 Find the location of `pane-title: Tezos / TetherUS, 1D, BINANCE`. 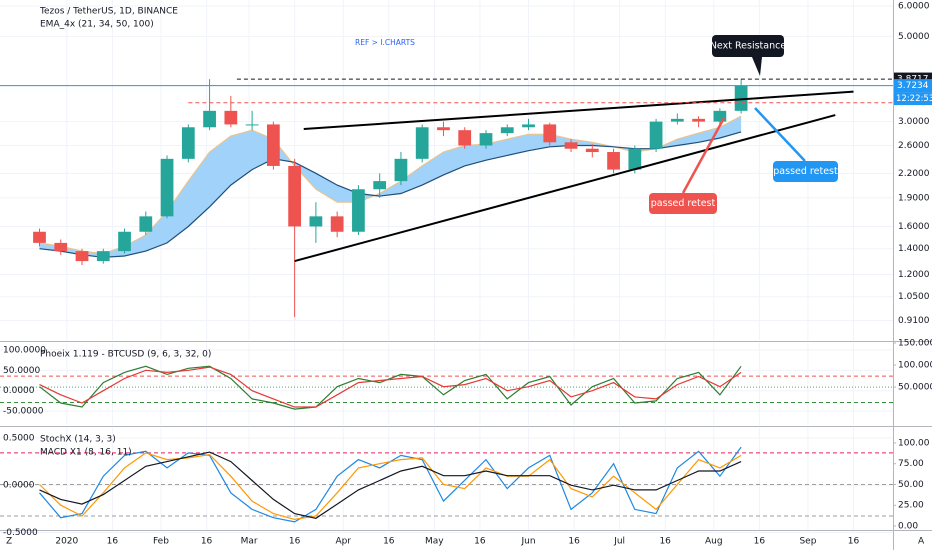

pane-title: Tezos / TetherUS, 1D, BINANCE is located at coordinates (108, 12).